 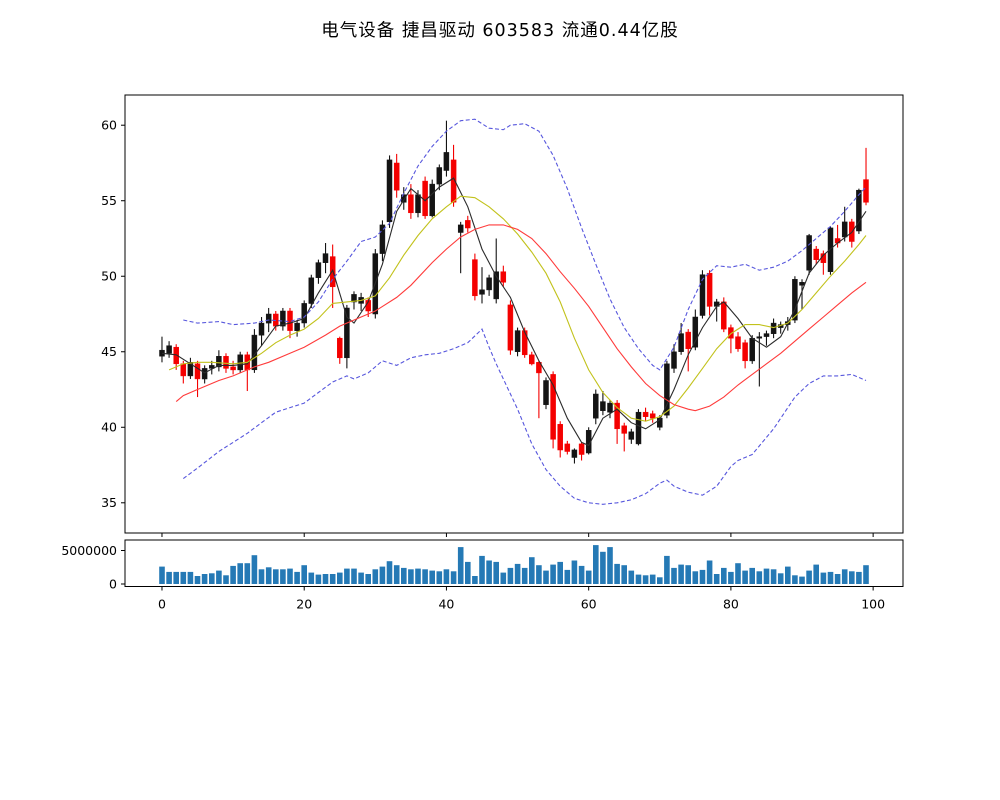 I want to click on x-tick-label: 60, so click(x=589, y=604).